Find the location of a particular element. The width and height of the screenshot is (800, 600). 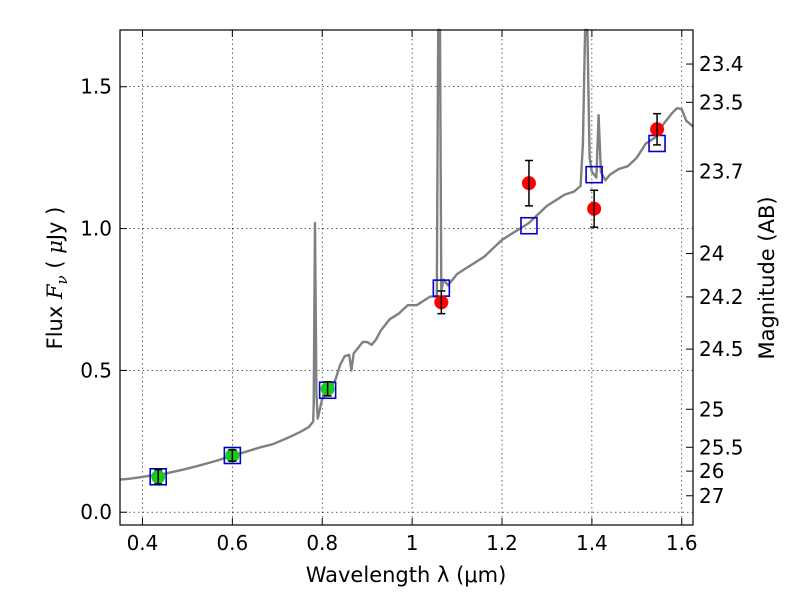

magnitude-tick-label: 23.5 is located at coordinates (721, 102).